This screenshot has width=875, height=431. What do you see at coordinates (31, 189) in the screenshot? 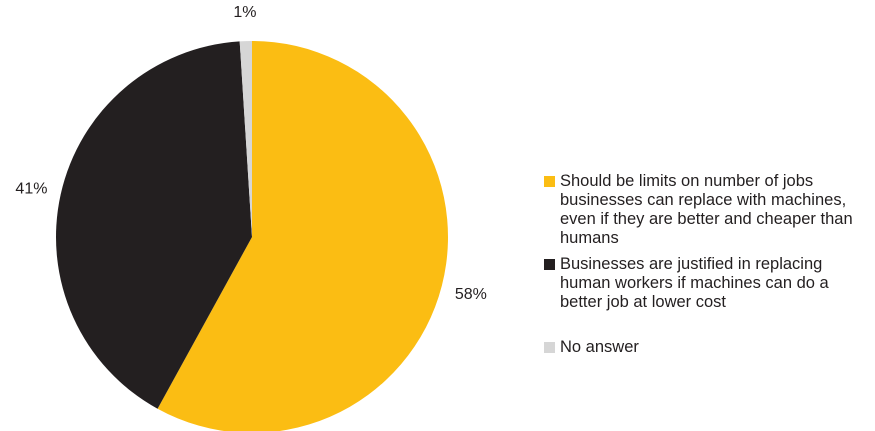
I see `pie-label-justified: 41%` at bounding box center [31, 189].